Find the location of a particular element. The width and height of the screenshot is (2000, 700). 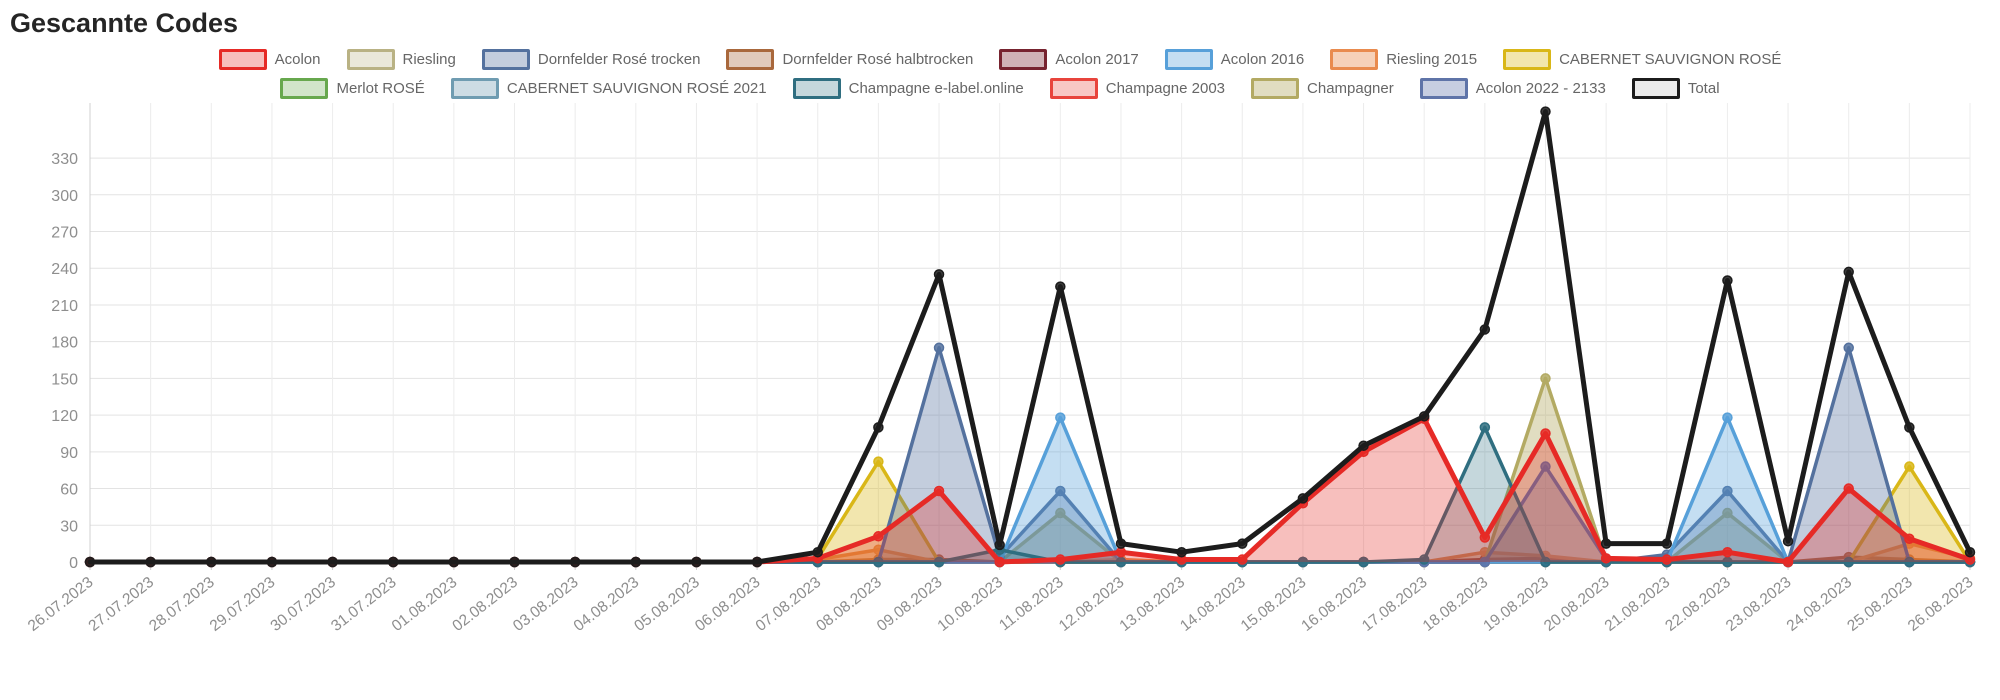

svg-text: 30.07.2023 is located at coordinates (303, 604).